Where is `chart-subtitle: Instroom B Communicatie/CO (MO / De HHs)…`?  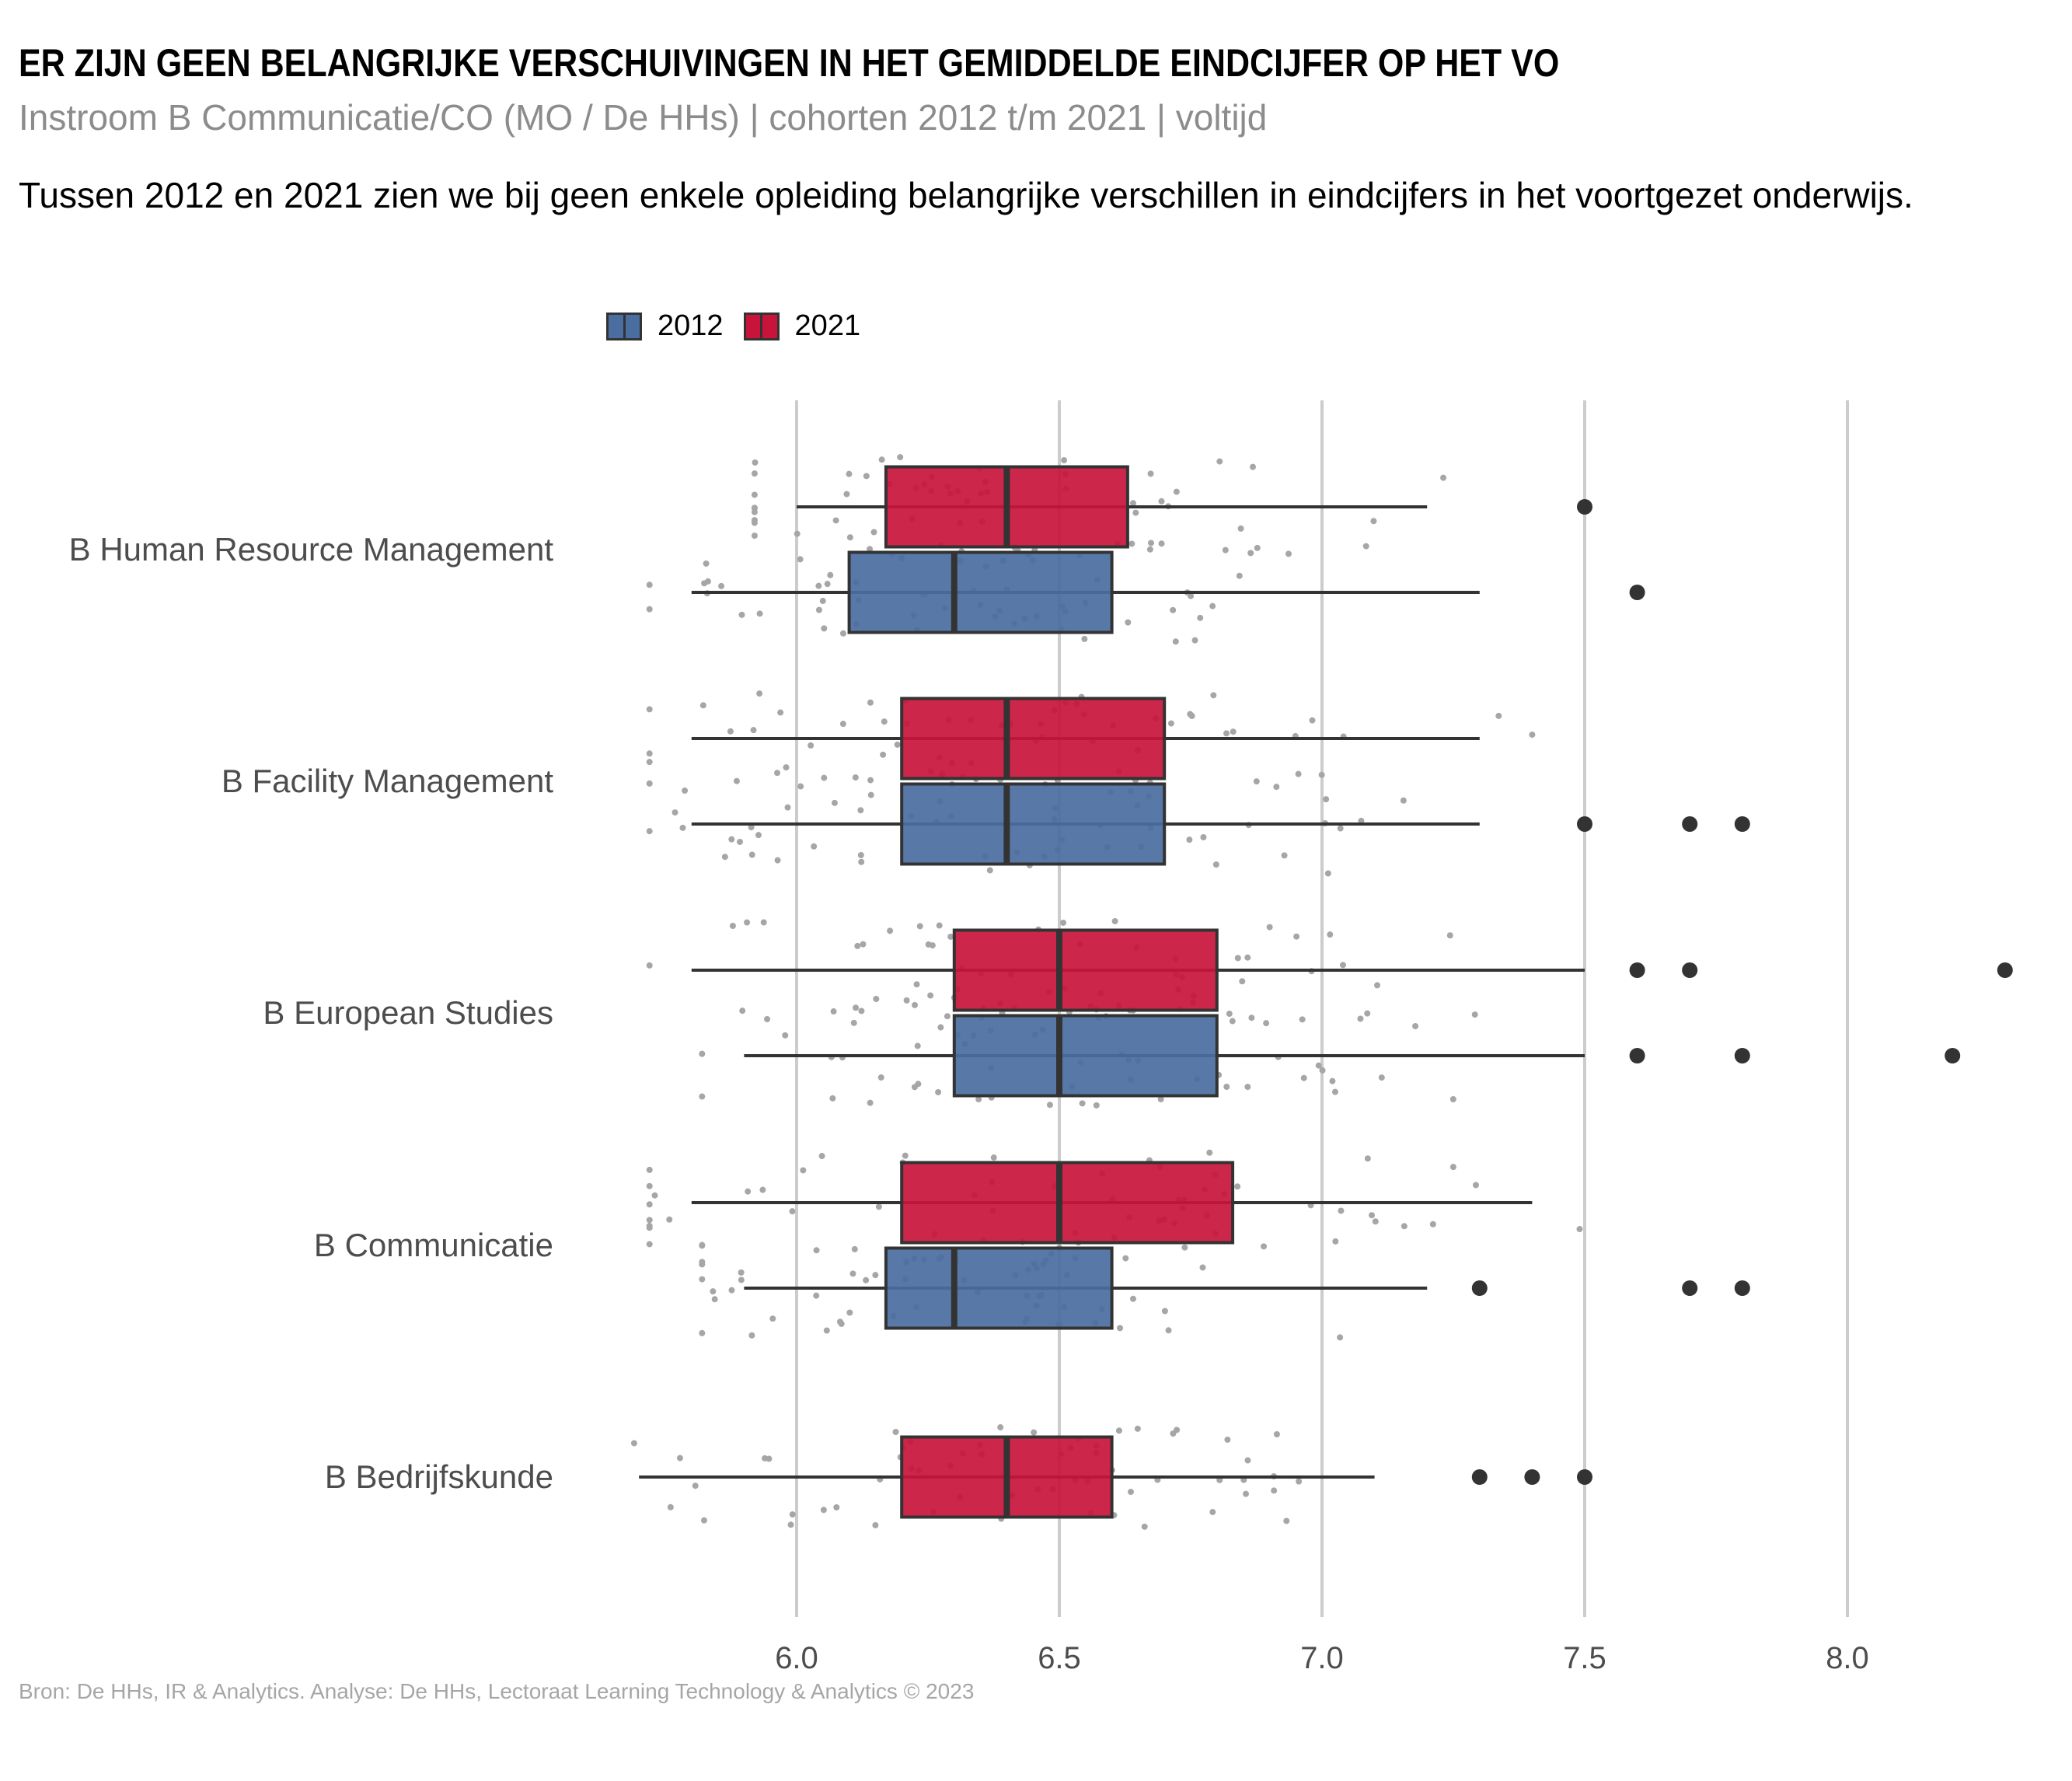 chart-subtitle: Instroom B Communicatie/CO (MO / De HHs)… is located at coordinates (643, 117).